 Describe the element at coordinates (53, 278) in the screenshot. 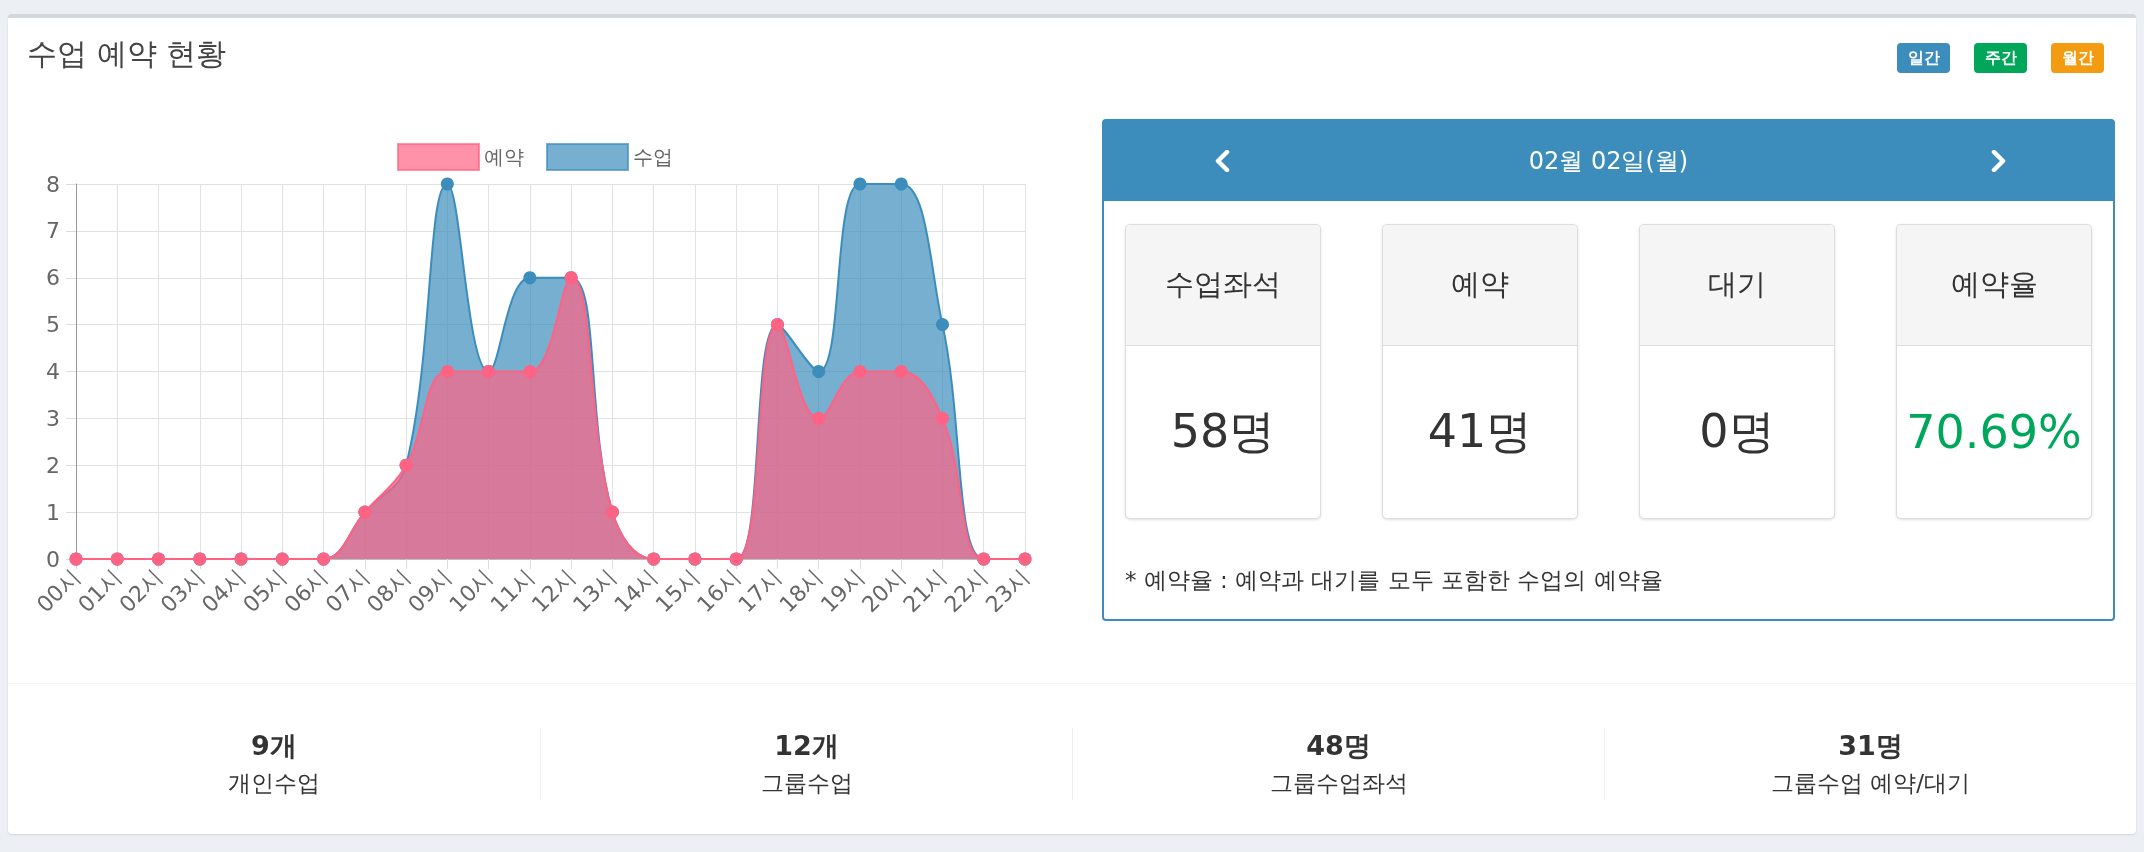

I see `y-tick-label: 6` at that location.